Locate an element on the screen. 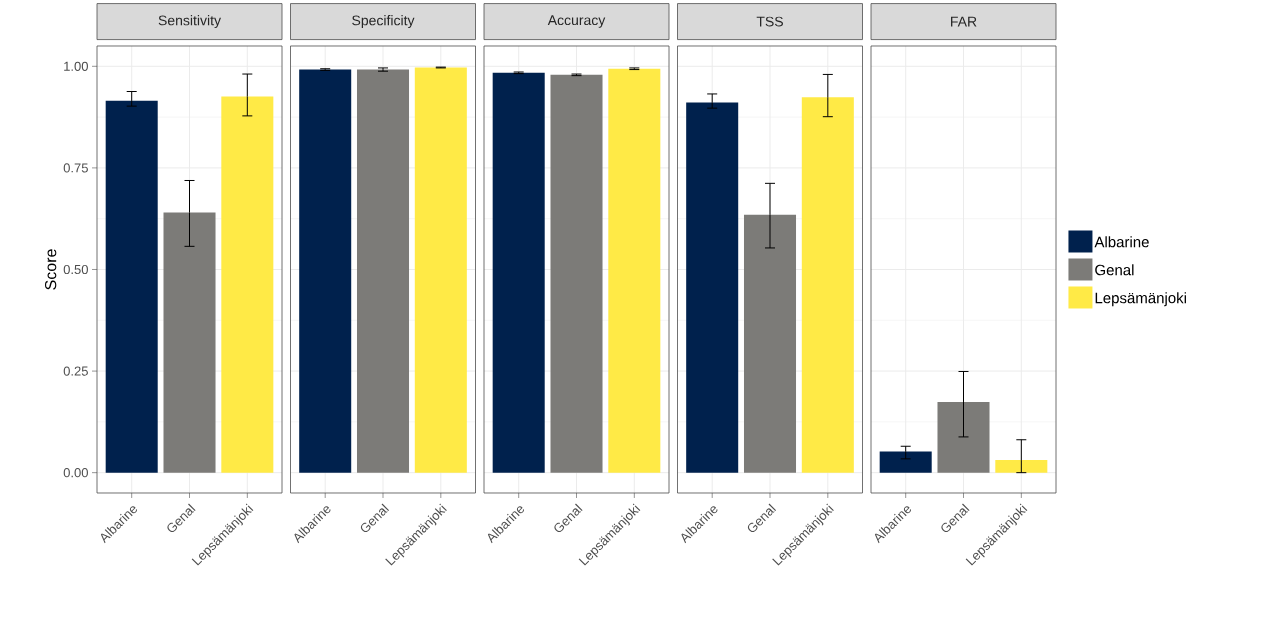  chart-title: Accuracy is located at coordinates (576, 21).